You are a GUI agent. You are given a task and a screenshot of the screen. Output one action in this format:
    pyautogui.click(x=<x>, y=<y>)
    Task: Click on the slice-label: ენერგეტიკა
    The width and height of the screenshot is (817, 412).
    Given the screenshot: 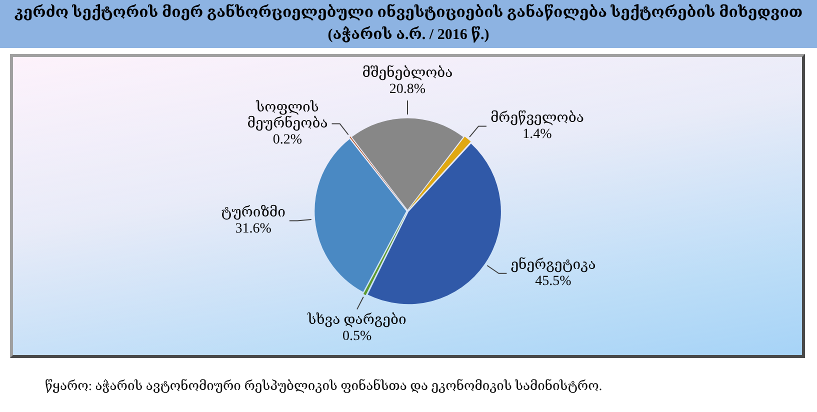 What is the action you would take?
    pyautogui.click(x=553, y=265)
    